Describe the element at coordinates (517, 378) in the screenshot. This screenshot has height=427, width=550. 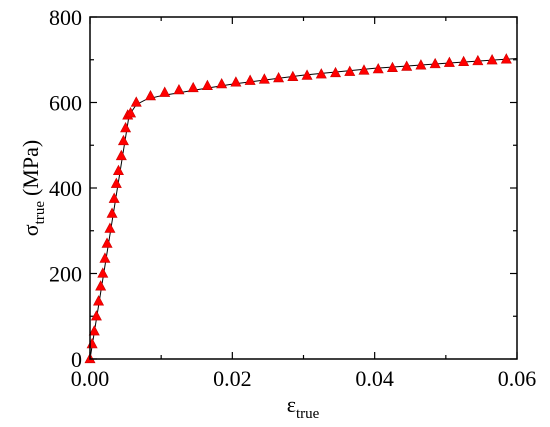
I see `x-tick-label: 0.06` at that location.